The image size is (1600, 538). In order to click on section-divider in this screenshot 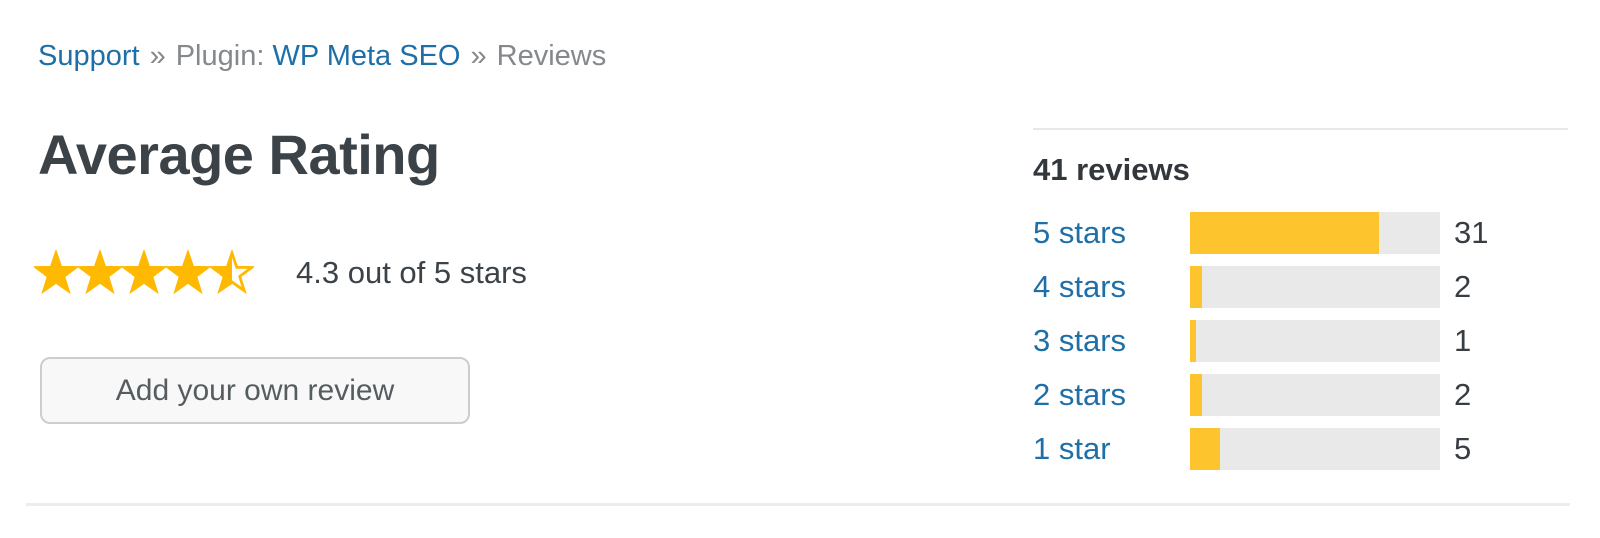, I will do `click(798, 504)`.